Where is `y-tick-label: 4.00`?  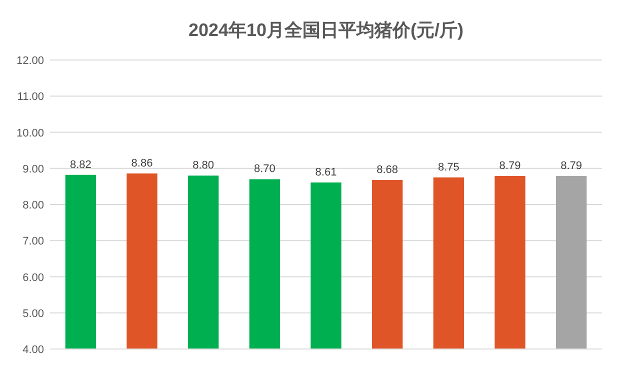 y-tick-label: 4.00 is located at coordinates (33, 350).